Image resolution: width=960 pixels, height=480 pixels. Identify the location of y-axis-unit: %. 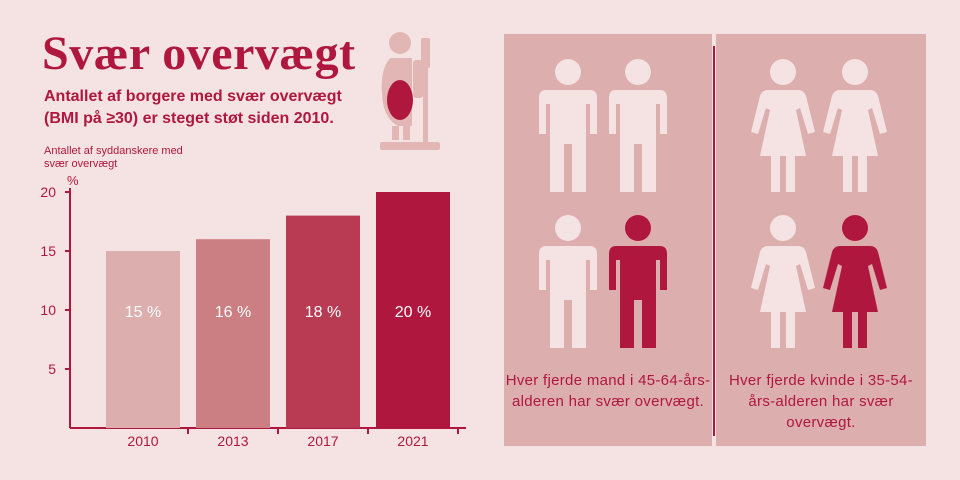
(73, 180).